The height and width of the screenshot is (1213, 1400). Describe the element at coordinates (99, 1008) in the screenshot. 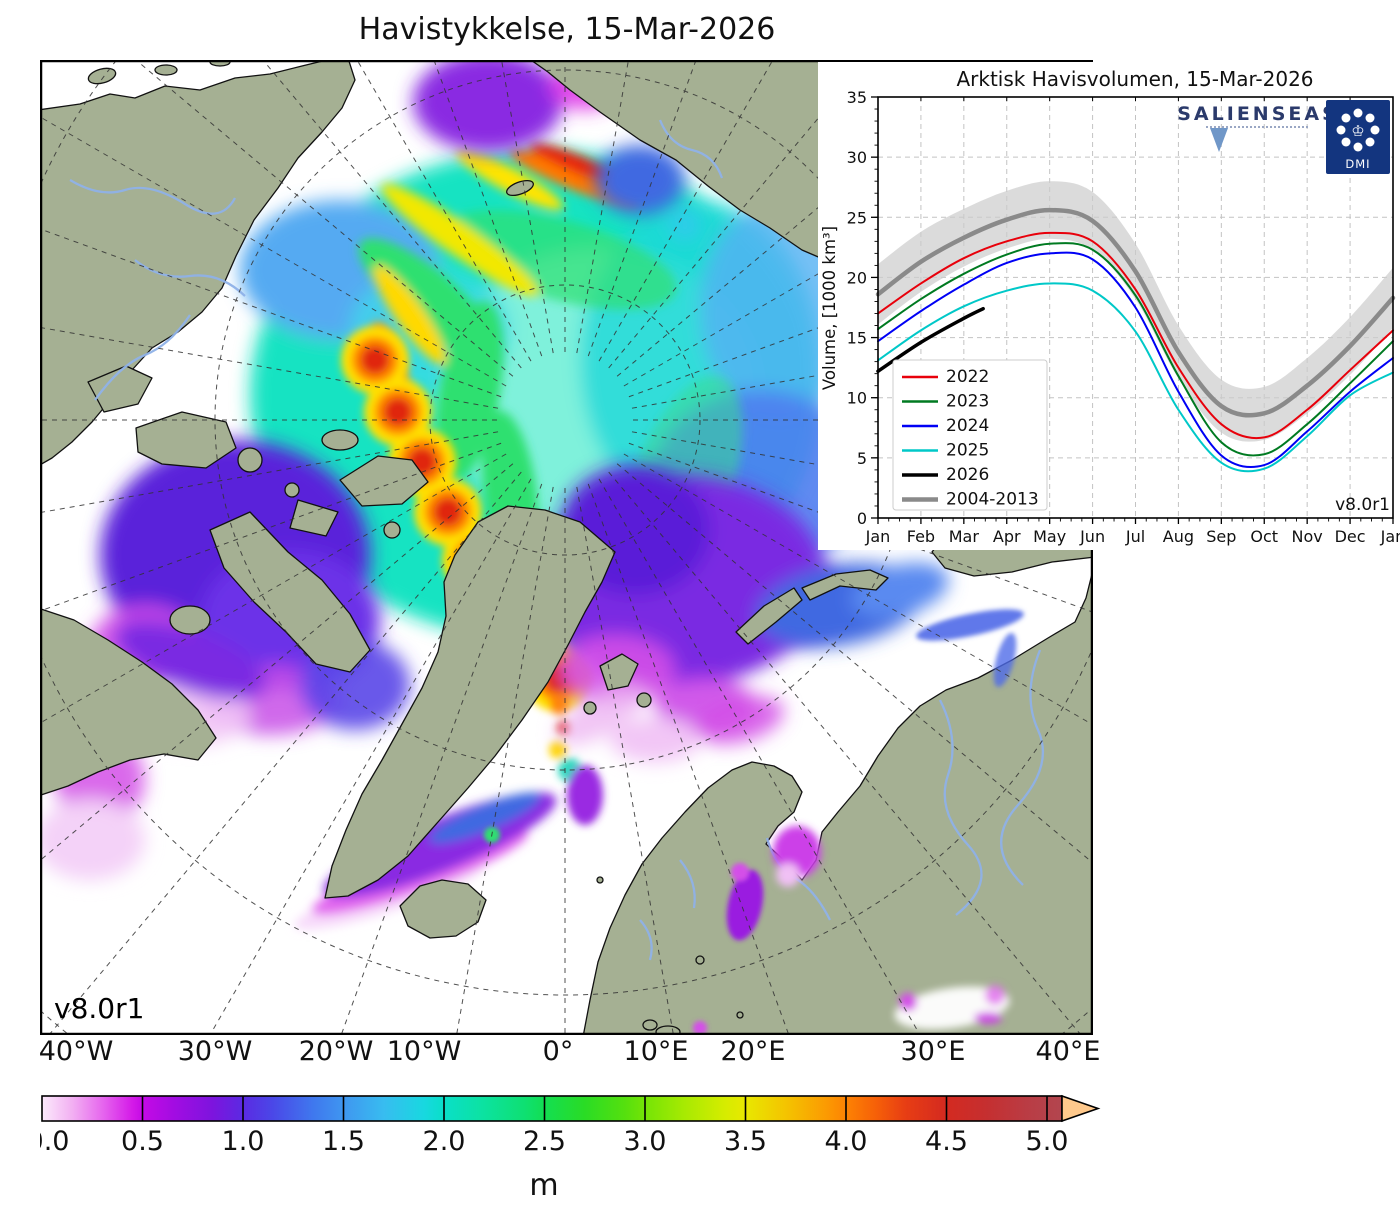

I see `map-version-label: v8.0r1` at that location.